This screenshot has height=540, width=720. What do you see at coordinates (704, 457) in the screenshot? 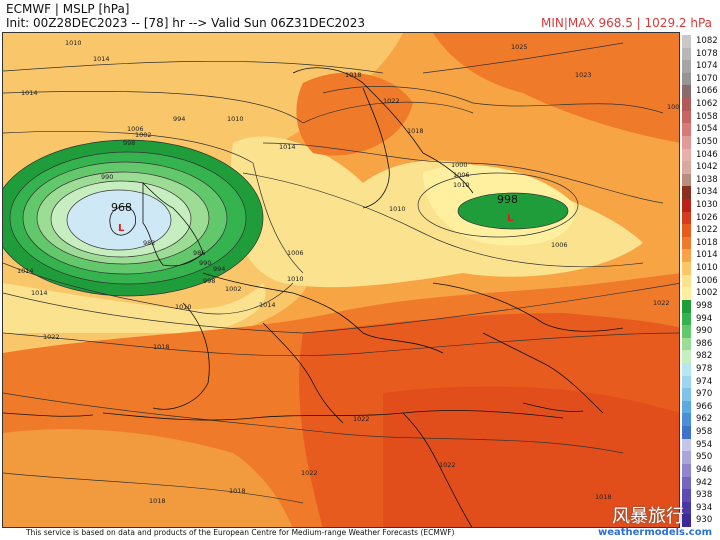
I see `legend-label: 950` at bounding box center [704, 457].